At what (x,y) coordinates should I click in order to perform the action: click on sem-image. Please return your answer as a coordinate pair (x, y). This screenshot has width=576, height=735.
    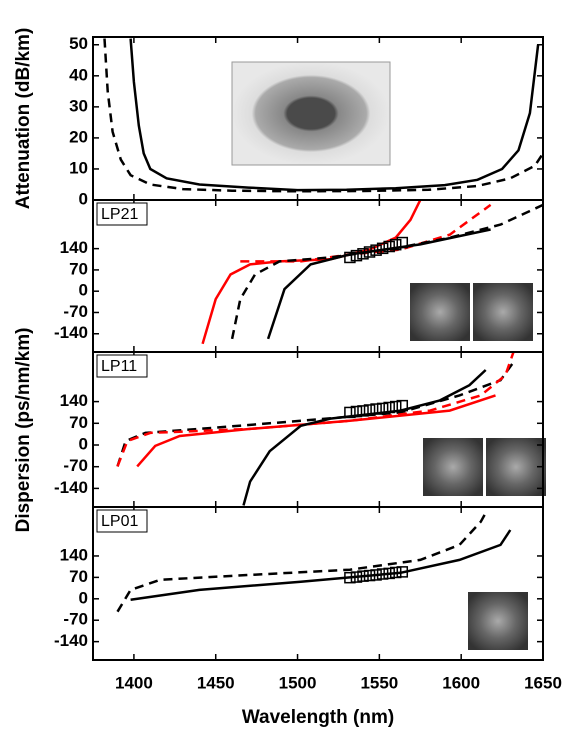
    Looking at the image, I should click on (311, 113).